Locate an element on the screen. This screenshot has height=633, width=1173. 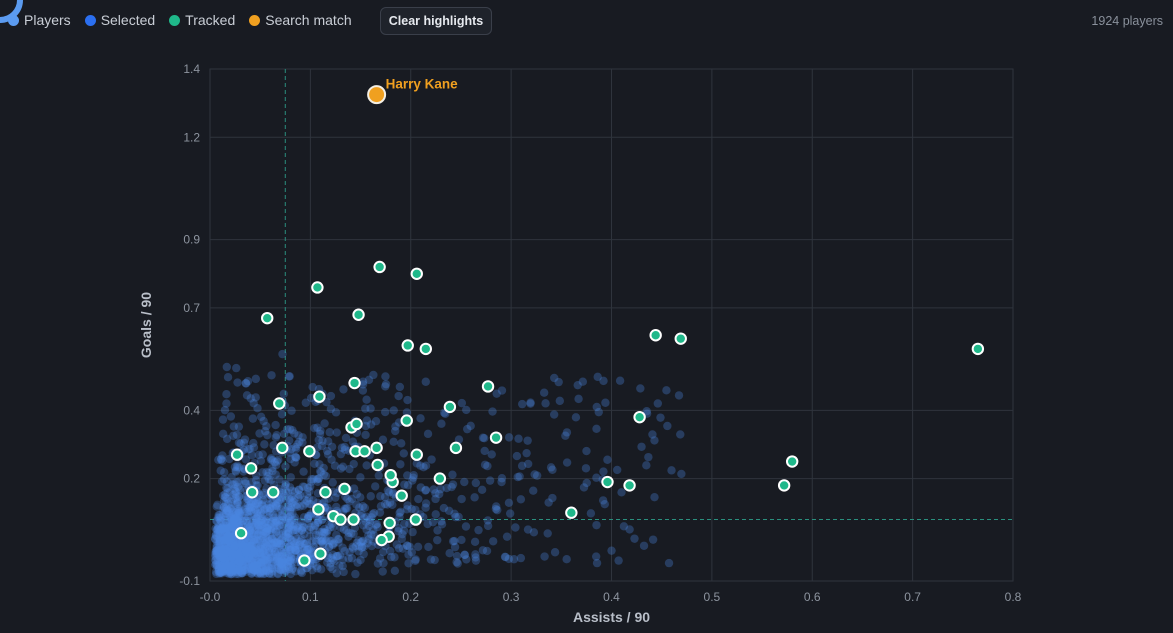
tracked-point is located at coordinates (655, 335).